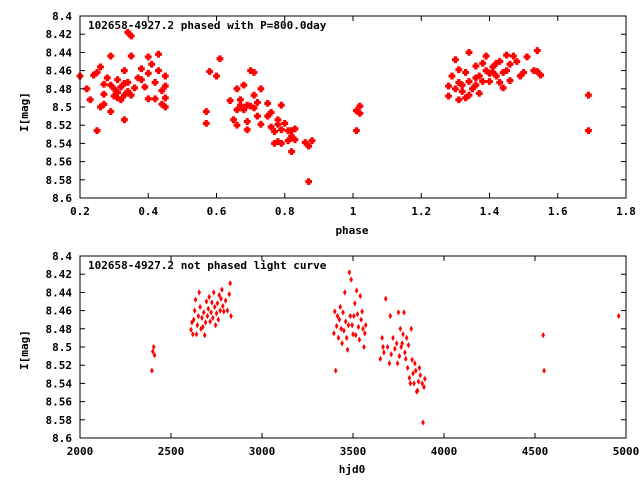 The image size is (640, 480). What do you see at coordinates (353, 451) in the screenshot?
I see `unphased-x-tick-label: 3500` at bounding box center [353, 451].